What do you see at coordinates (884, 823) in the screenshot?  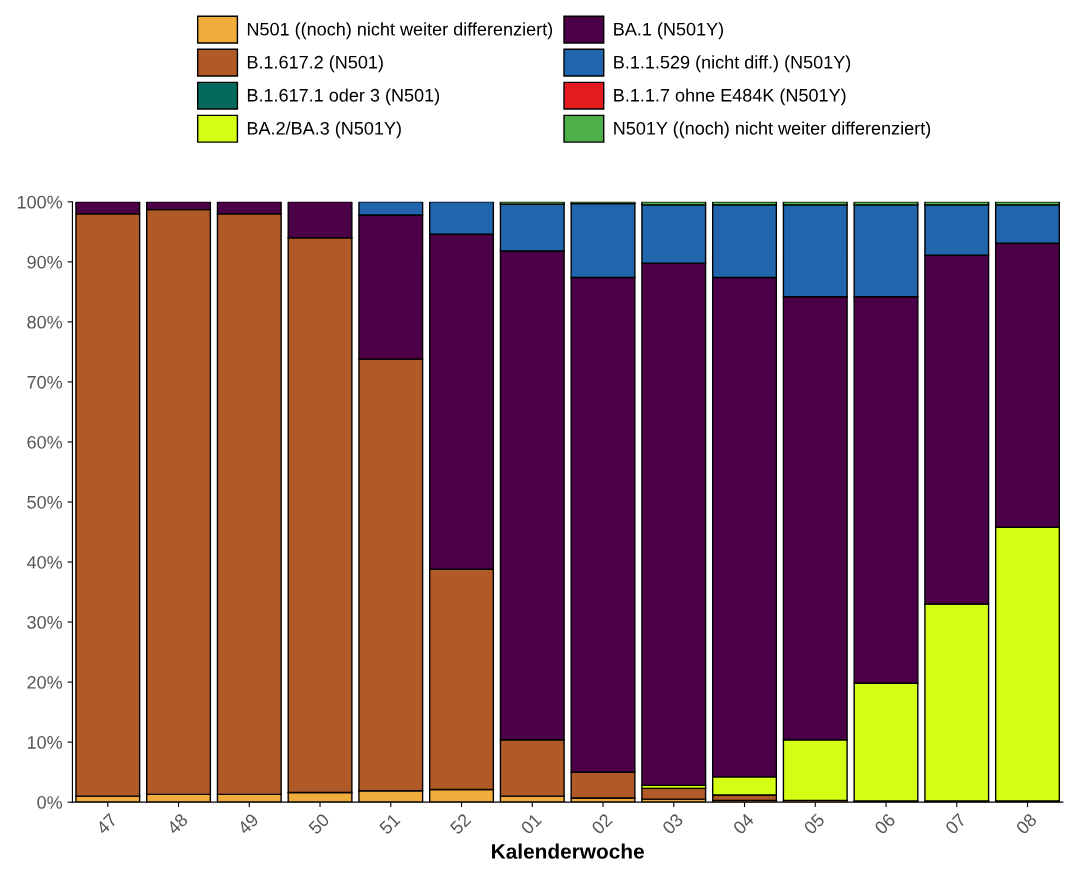 I see `x-tick-label: 06` at bounding box center [884, 823].